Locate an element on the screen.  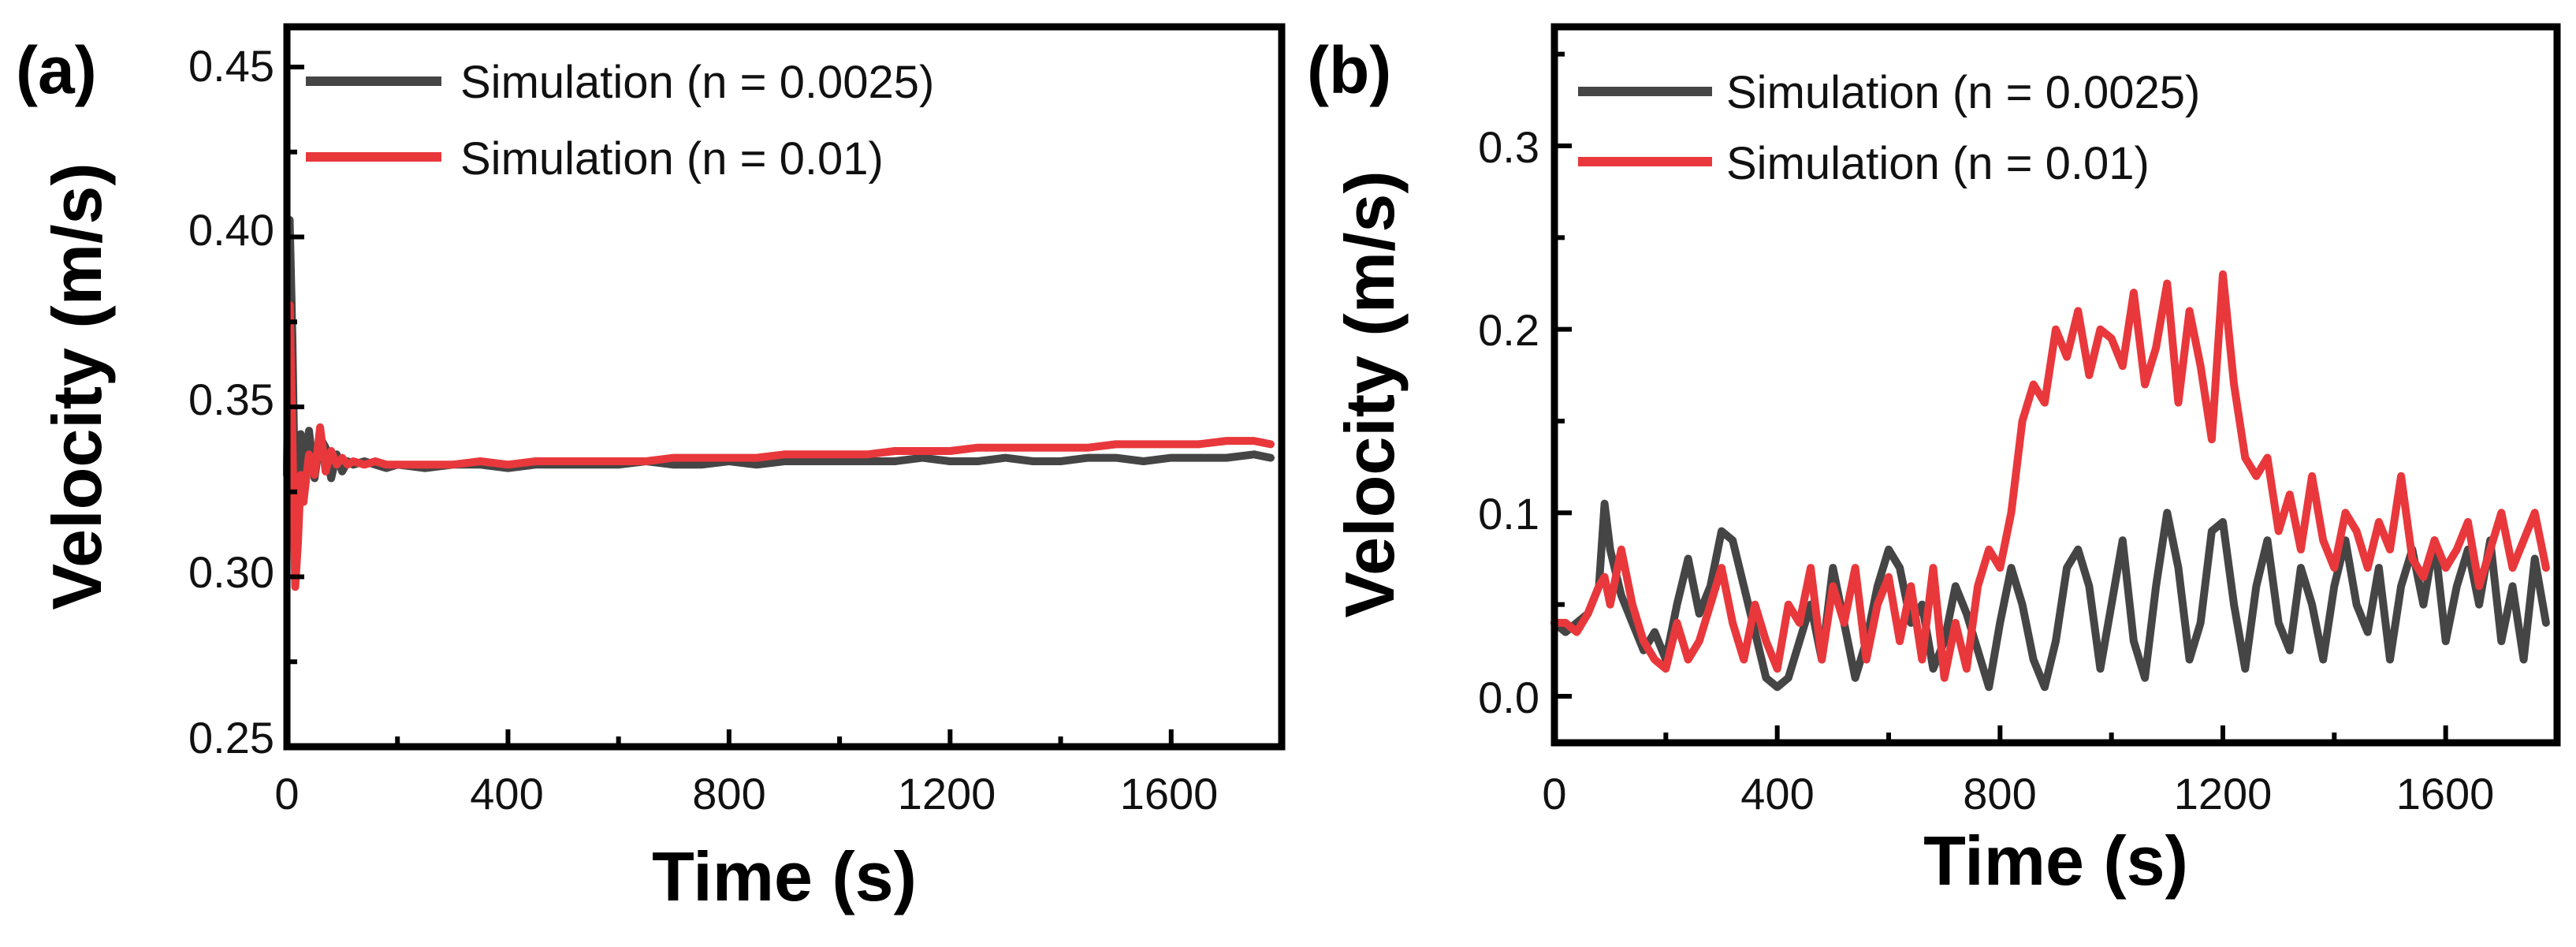
chart-a-x-labels: 0 400 800 1200 1600 is located at coordinates (746, 794).